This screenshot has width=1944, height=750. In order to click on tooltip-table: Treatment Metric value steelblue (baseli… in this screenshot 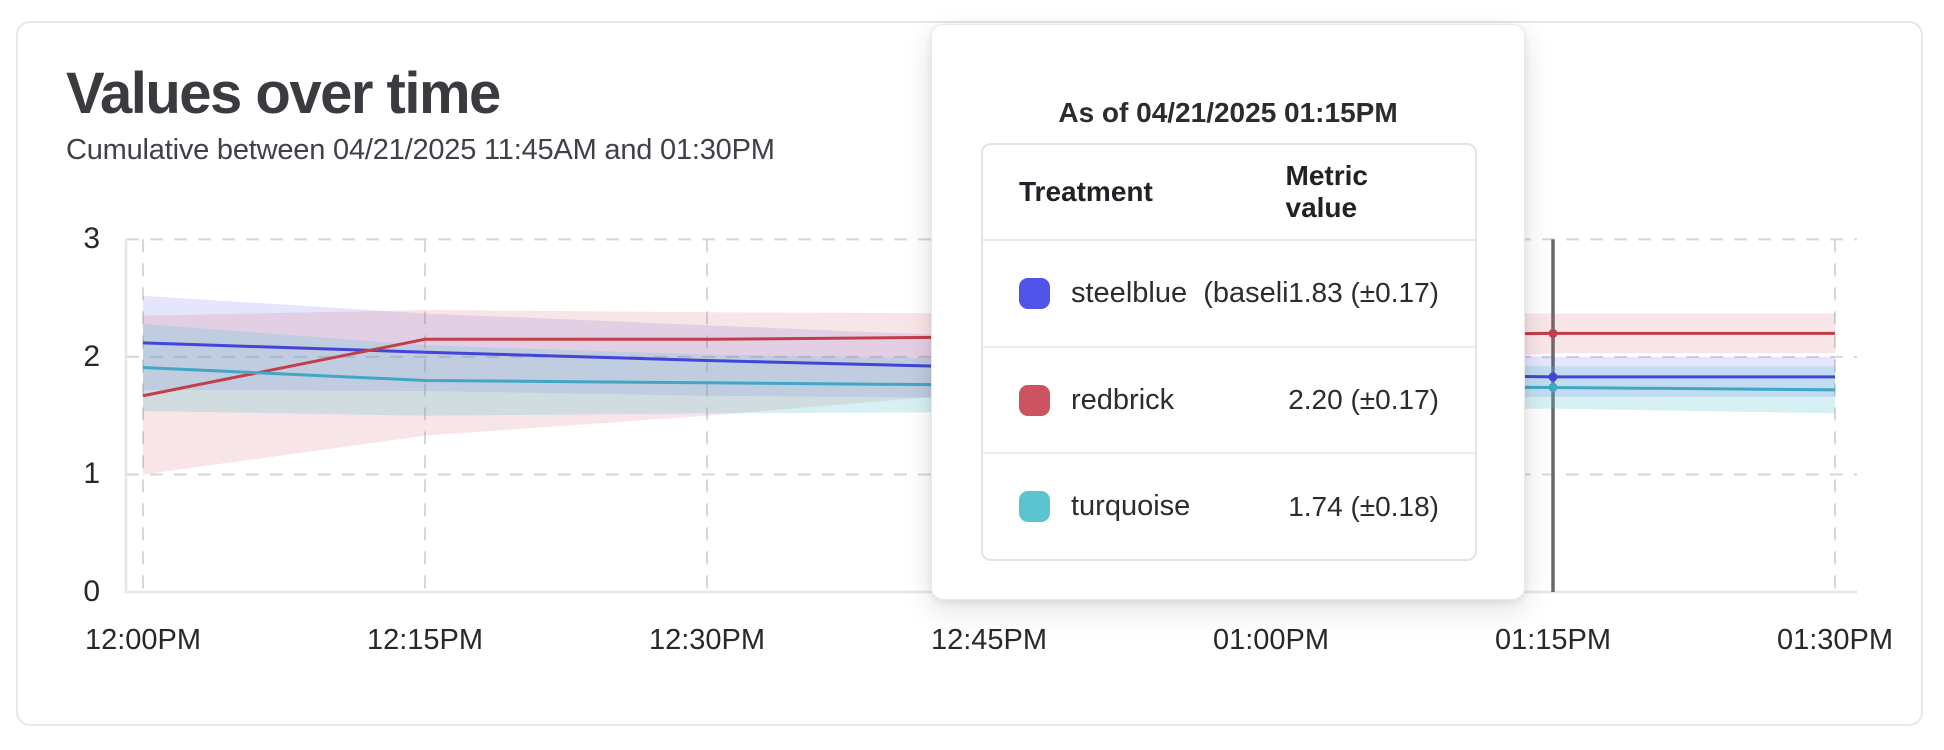, I will do `click(1229, 352)`.